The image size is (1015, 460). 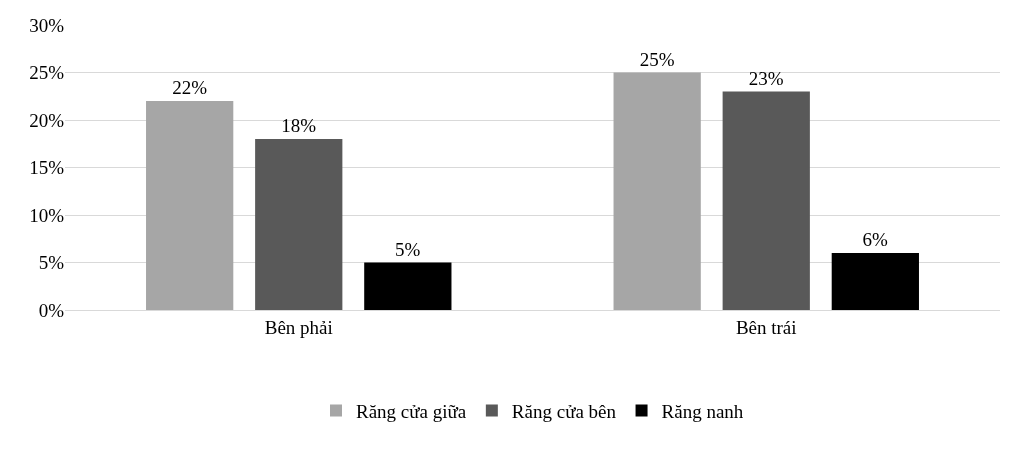 I want to click on data-label: 23%, so click(x=766, y=78).